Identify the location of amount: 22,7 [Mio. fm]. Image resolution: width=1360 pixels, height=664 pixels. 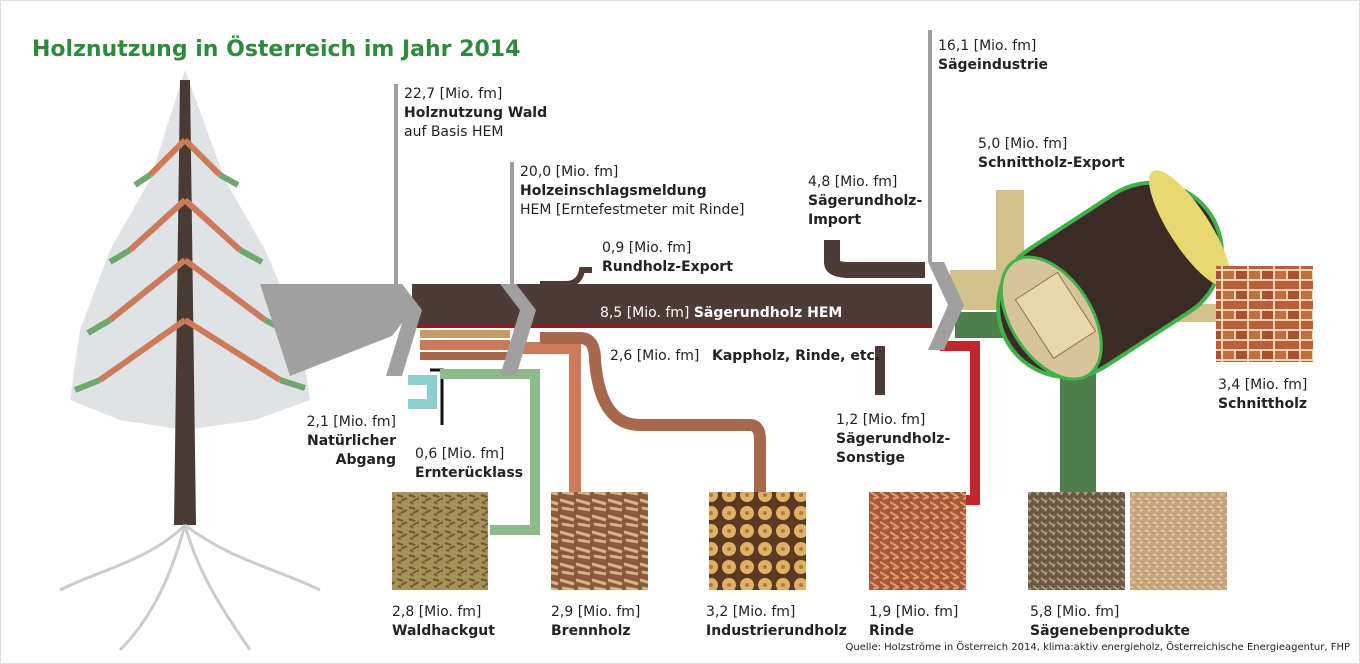
(453, 94).